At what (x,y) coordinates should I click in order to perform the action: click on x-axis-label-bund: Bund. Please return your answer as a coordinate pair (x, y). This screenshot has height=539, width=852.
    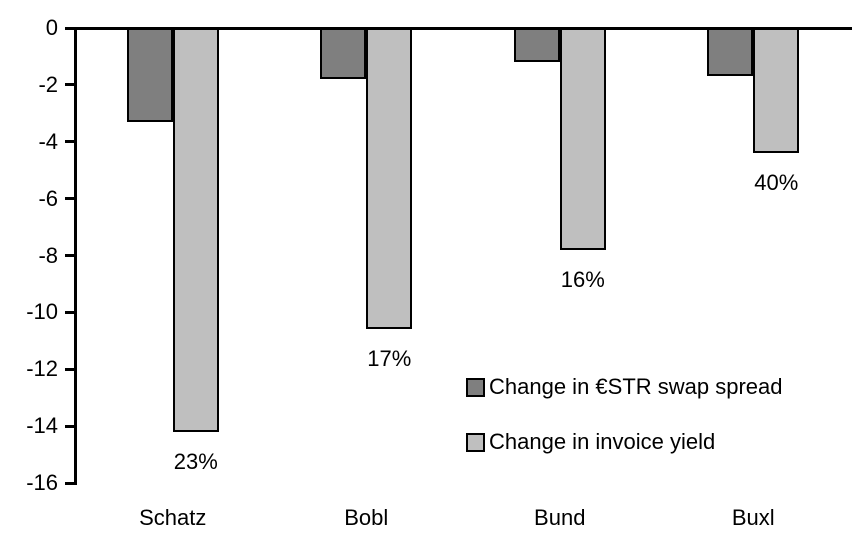
    Looking at the image, I should click on (560, 517).